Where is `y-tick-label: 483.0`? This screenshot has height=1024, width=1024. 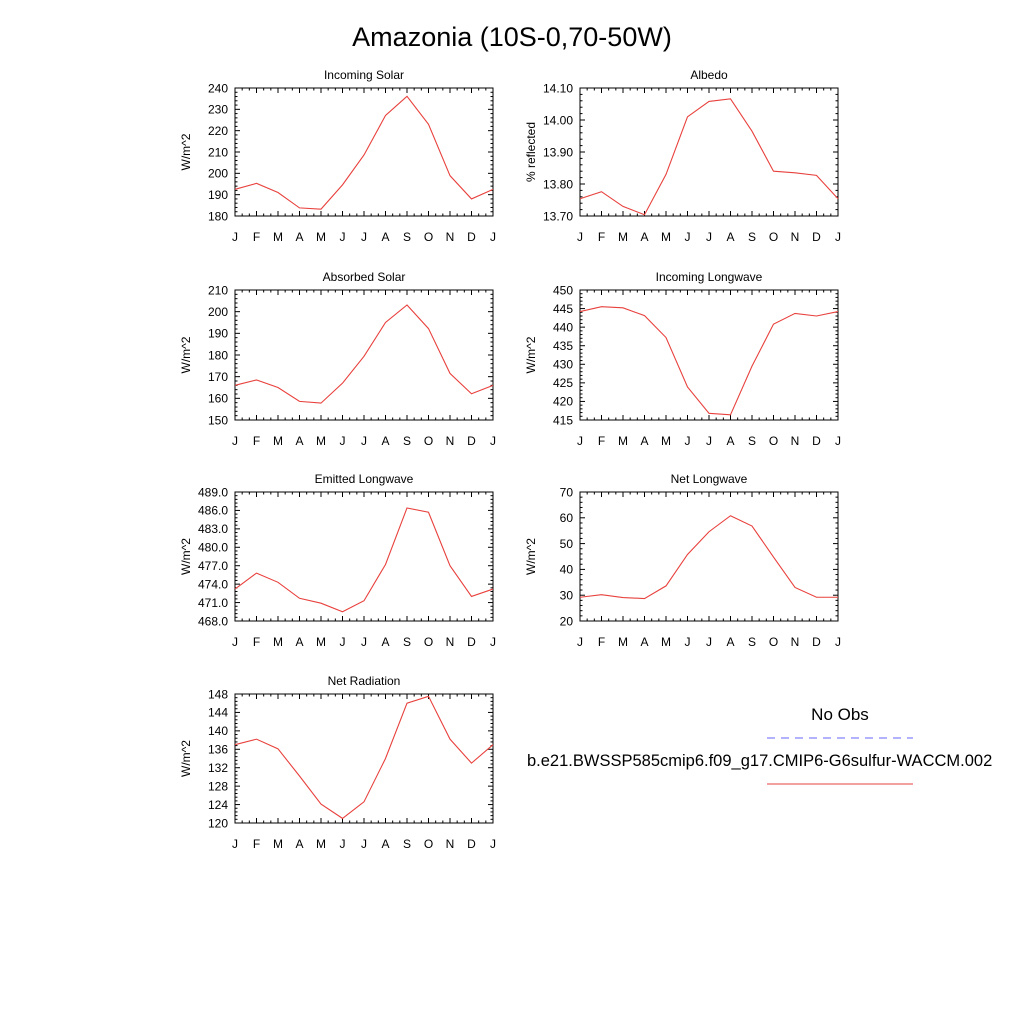
y-tick-label: 483.0 is located at coordinates (213, 529).